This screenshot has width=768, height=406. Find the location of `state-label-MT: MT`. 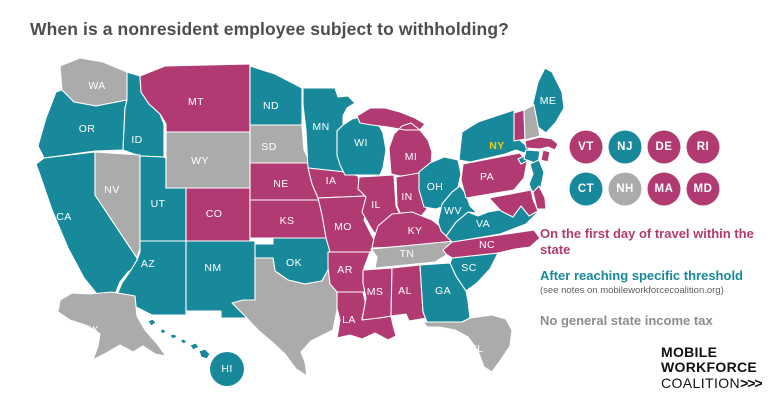

state-label-MT: MT is located at coordinates (196, 102).